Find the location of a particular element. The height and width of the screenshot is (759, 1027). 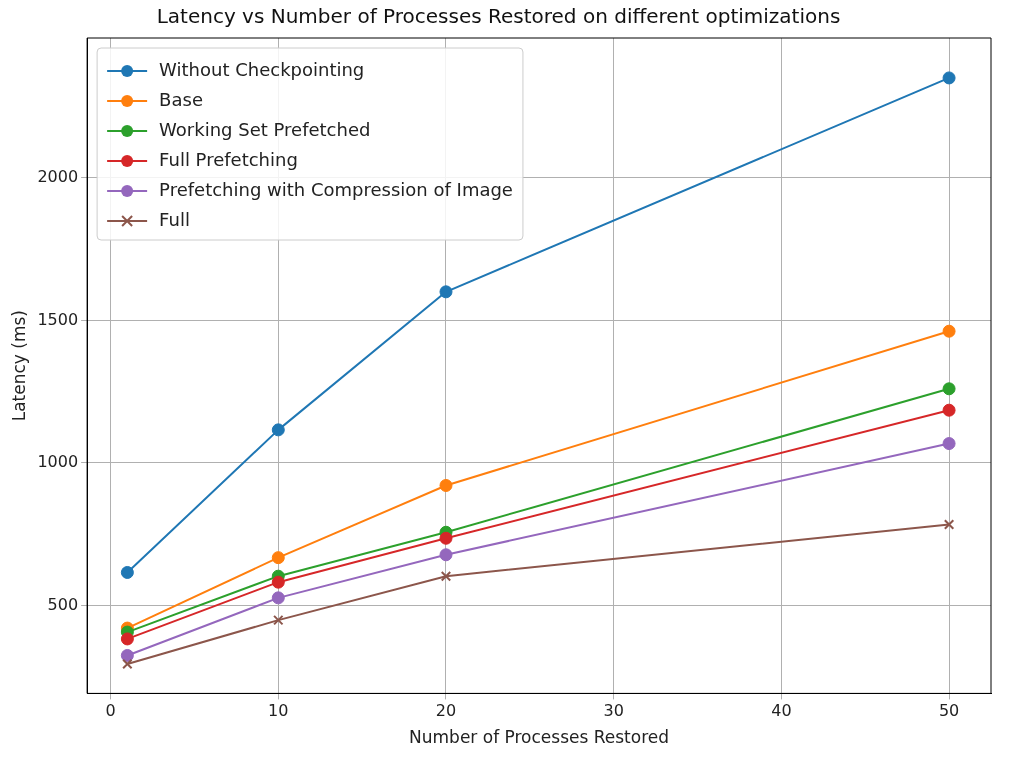

y-tick-label: 1000 is located at coordinates (58, 462).